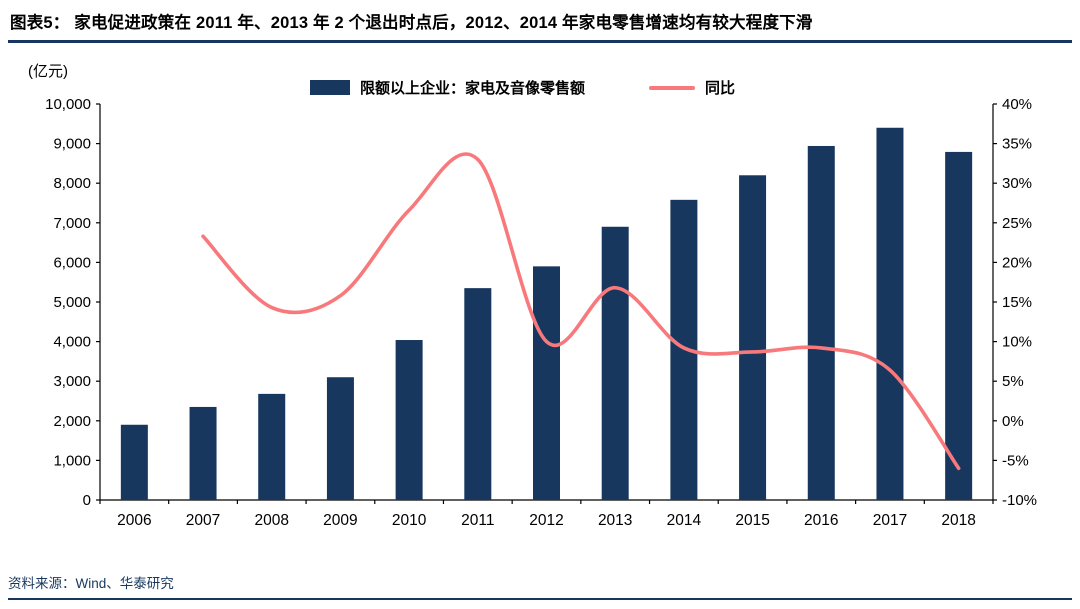  I want to click on bar-2007, so click(203, 453).